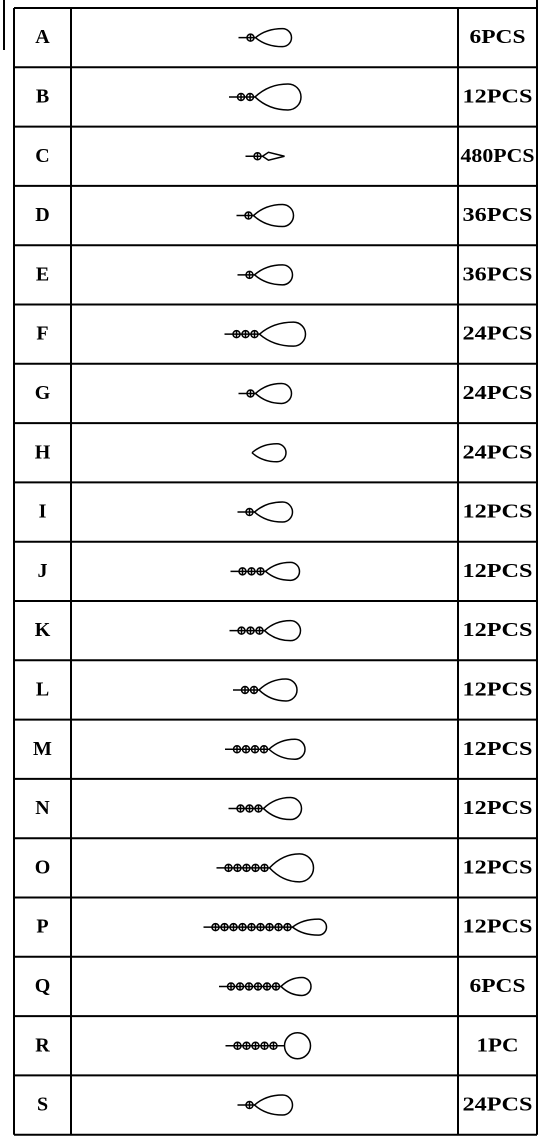  I want to click on row-label: Q, so click(43, 986).